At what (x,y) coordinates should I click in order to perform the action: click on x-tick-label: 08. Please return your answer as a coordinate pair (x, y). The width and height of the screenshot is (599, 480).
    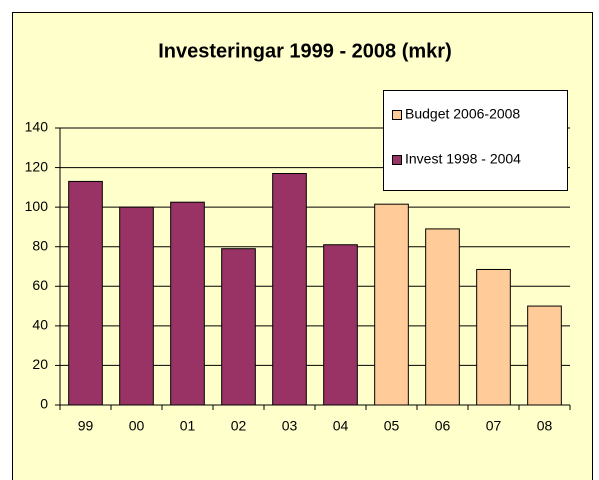
    Looking at the image, I should click on (545, 426).